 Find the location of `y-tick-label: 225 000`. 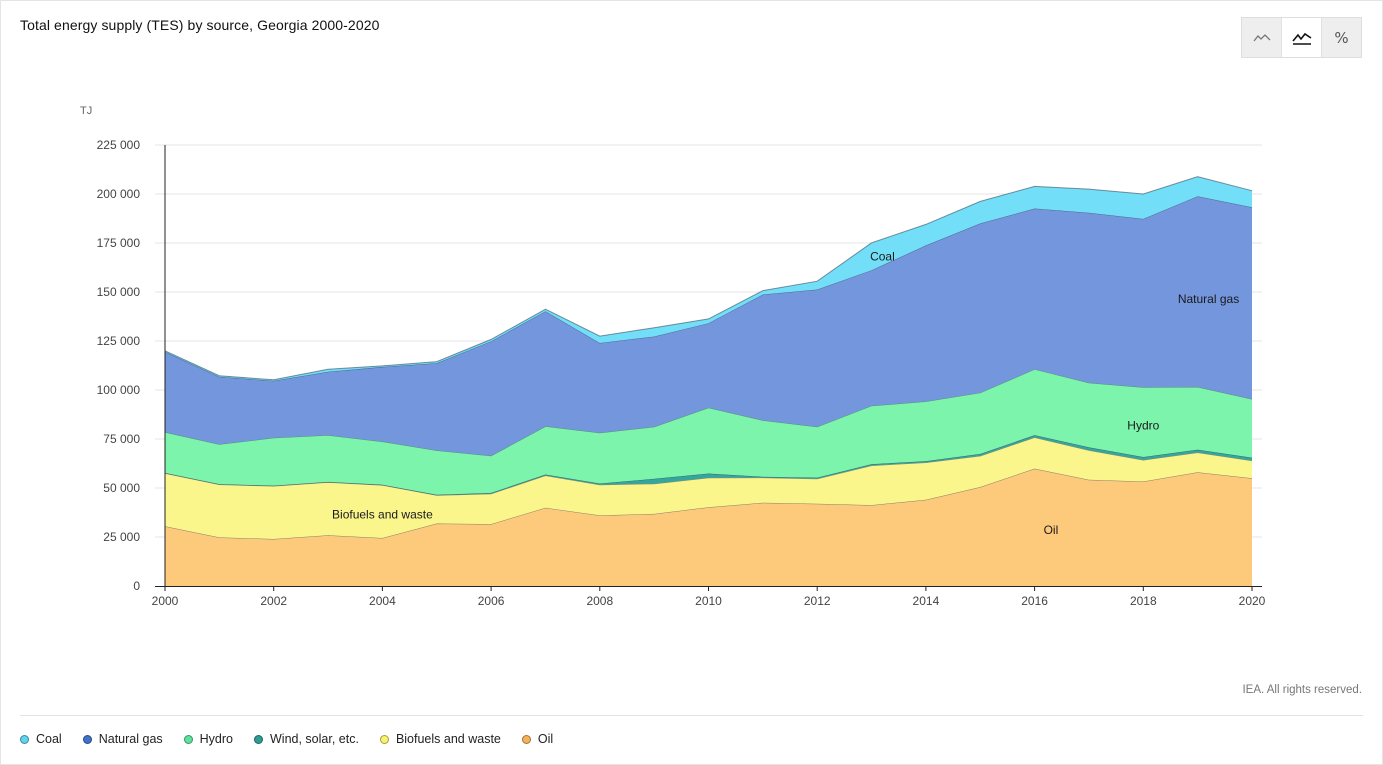

y-tick-label: 225 000 is located at coordinates (119, 145).